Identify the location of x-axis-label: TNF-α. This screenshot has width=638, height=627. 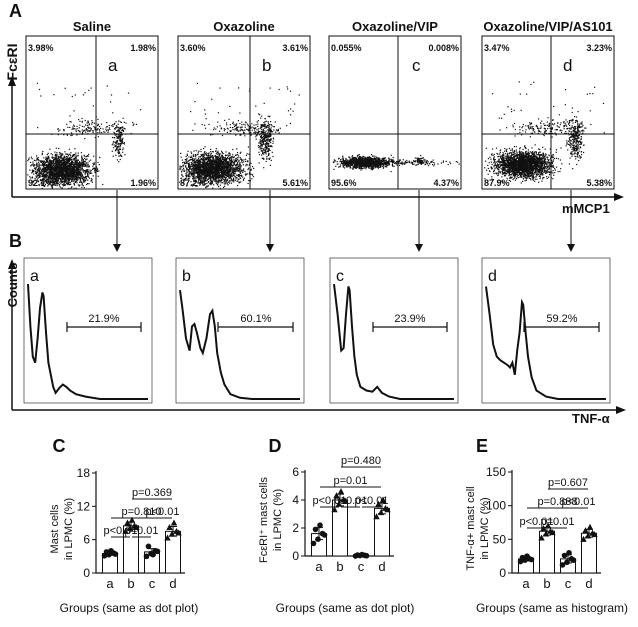
(591, 418).